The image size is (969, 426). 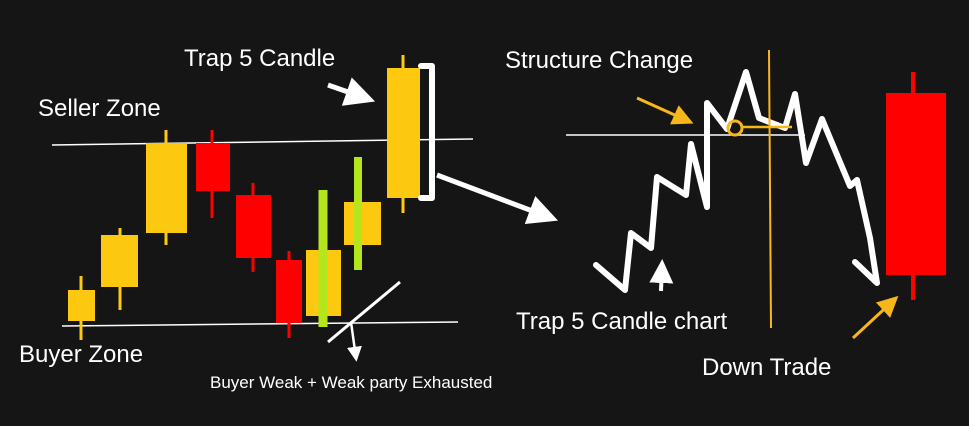 What do you see at coordinates (351, 91) in the screenshot?
I see `trap-pointer-arrow` at bounding box center [351, 91].